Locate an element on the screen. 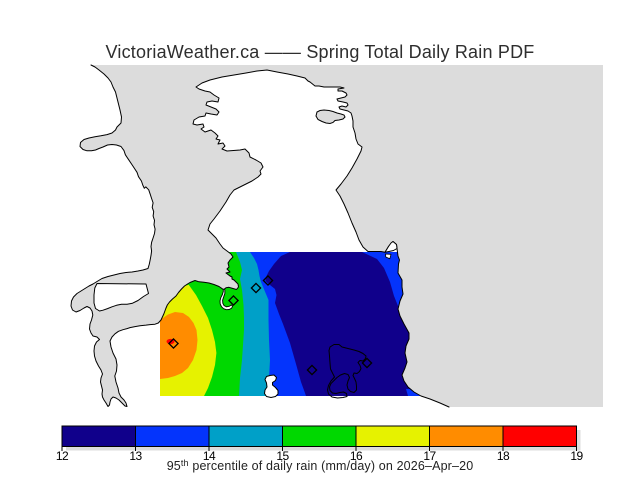 This screenshot has height=480, width=640. svg-text: 15 is located at coordinates (282, 456).